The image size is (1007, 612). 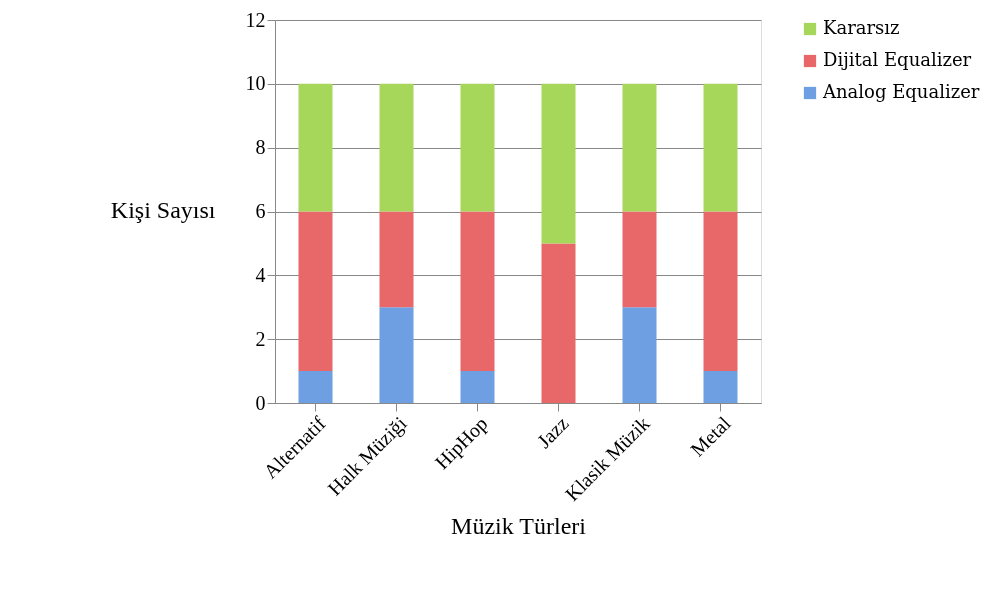 I want to click on legend-label: Analog Equalizer, so click(x=901, y=91).